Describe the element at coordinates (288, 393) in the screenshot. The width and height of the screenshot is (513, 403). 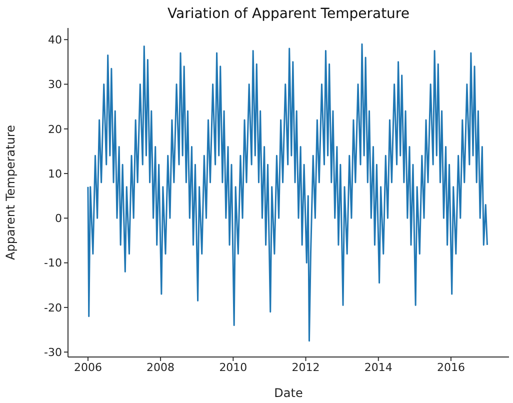
I see `x-axis-title: Date` at that location.